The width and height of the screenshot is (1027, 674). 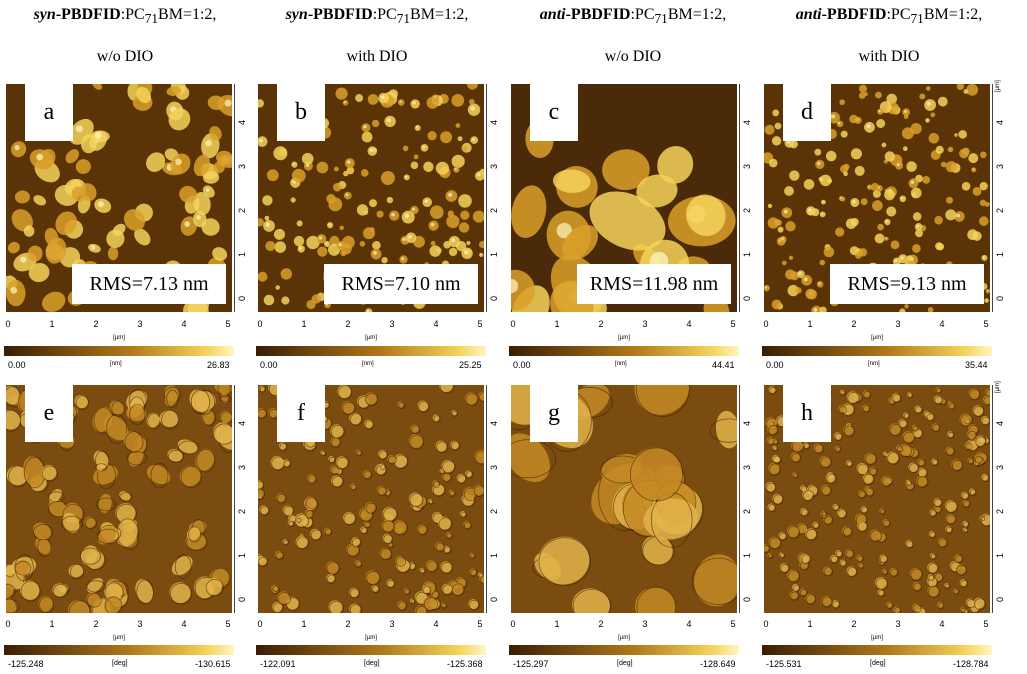 I want to click on panel-letter: b, so click(x=301, y=112).